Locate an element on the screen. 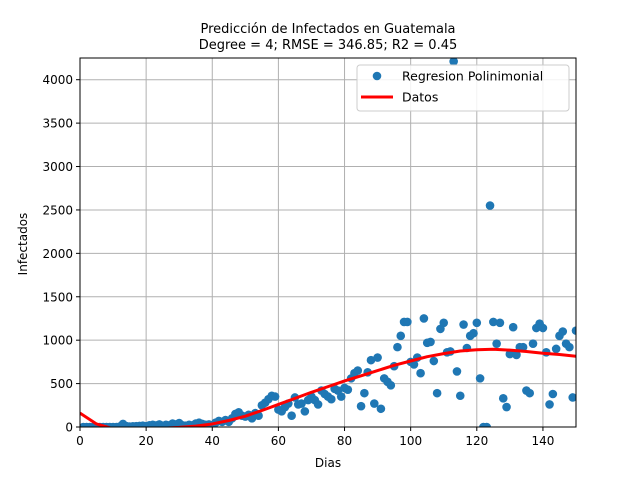  y-tick-label: 1000 is located at coordinates (57, 341).